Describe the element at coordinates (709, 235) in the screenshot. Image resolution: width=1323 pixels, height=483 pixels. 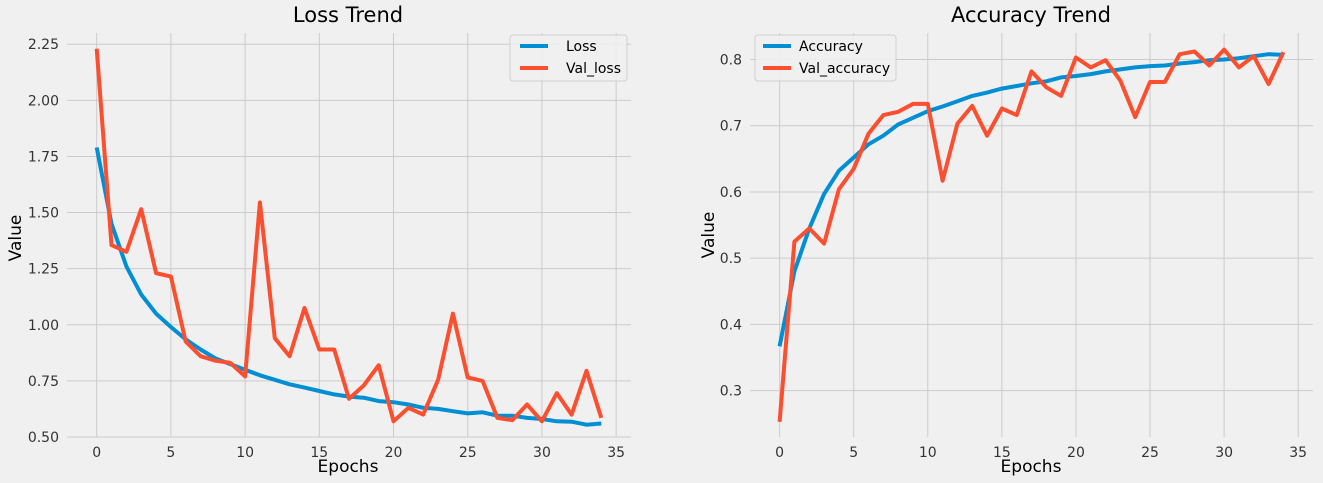
I see `accuracy-y-axis-label: Value` at that location.